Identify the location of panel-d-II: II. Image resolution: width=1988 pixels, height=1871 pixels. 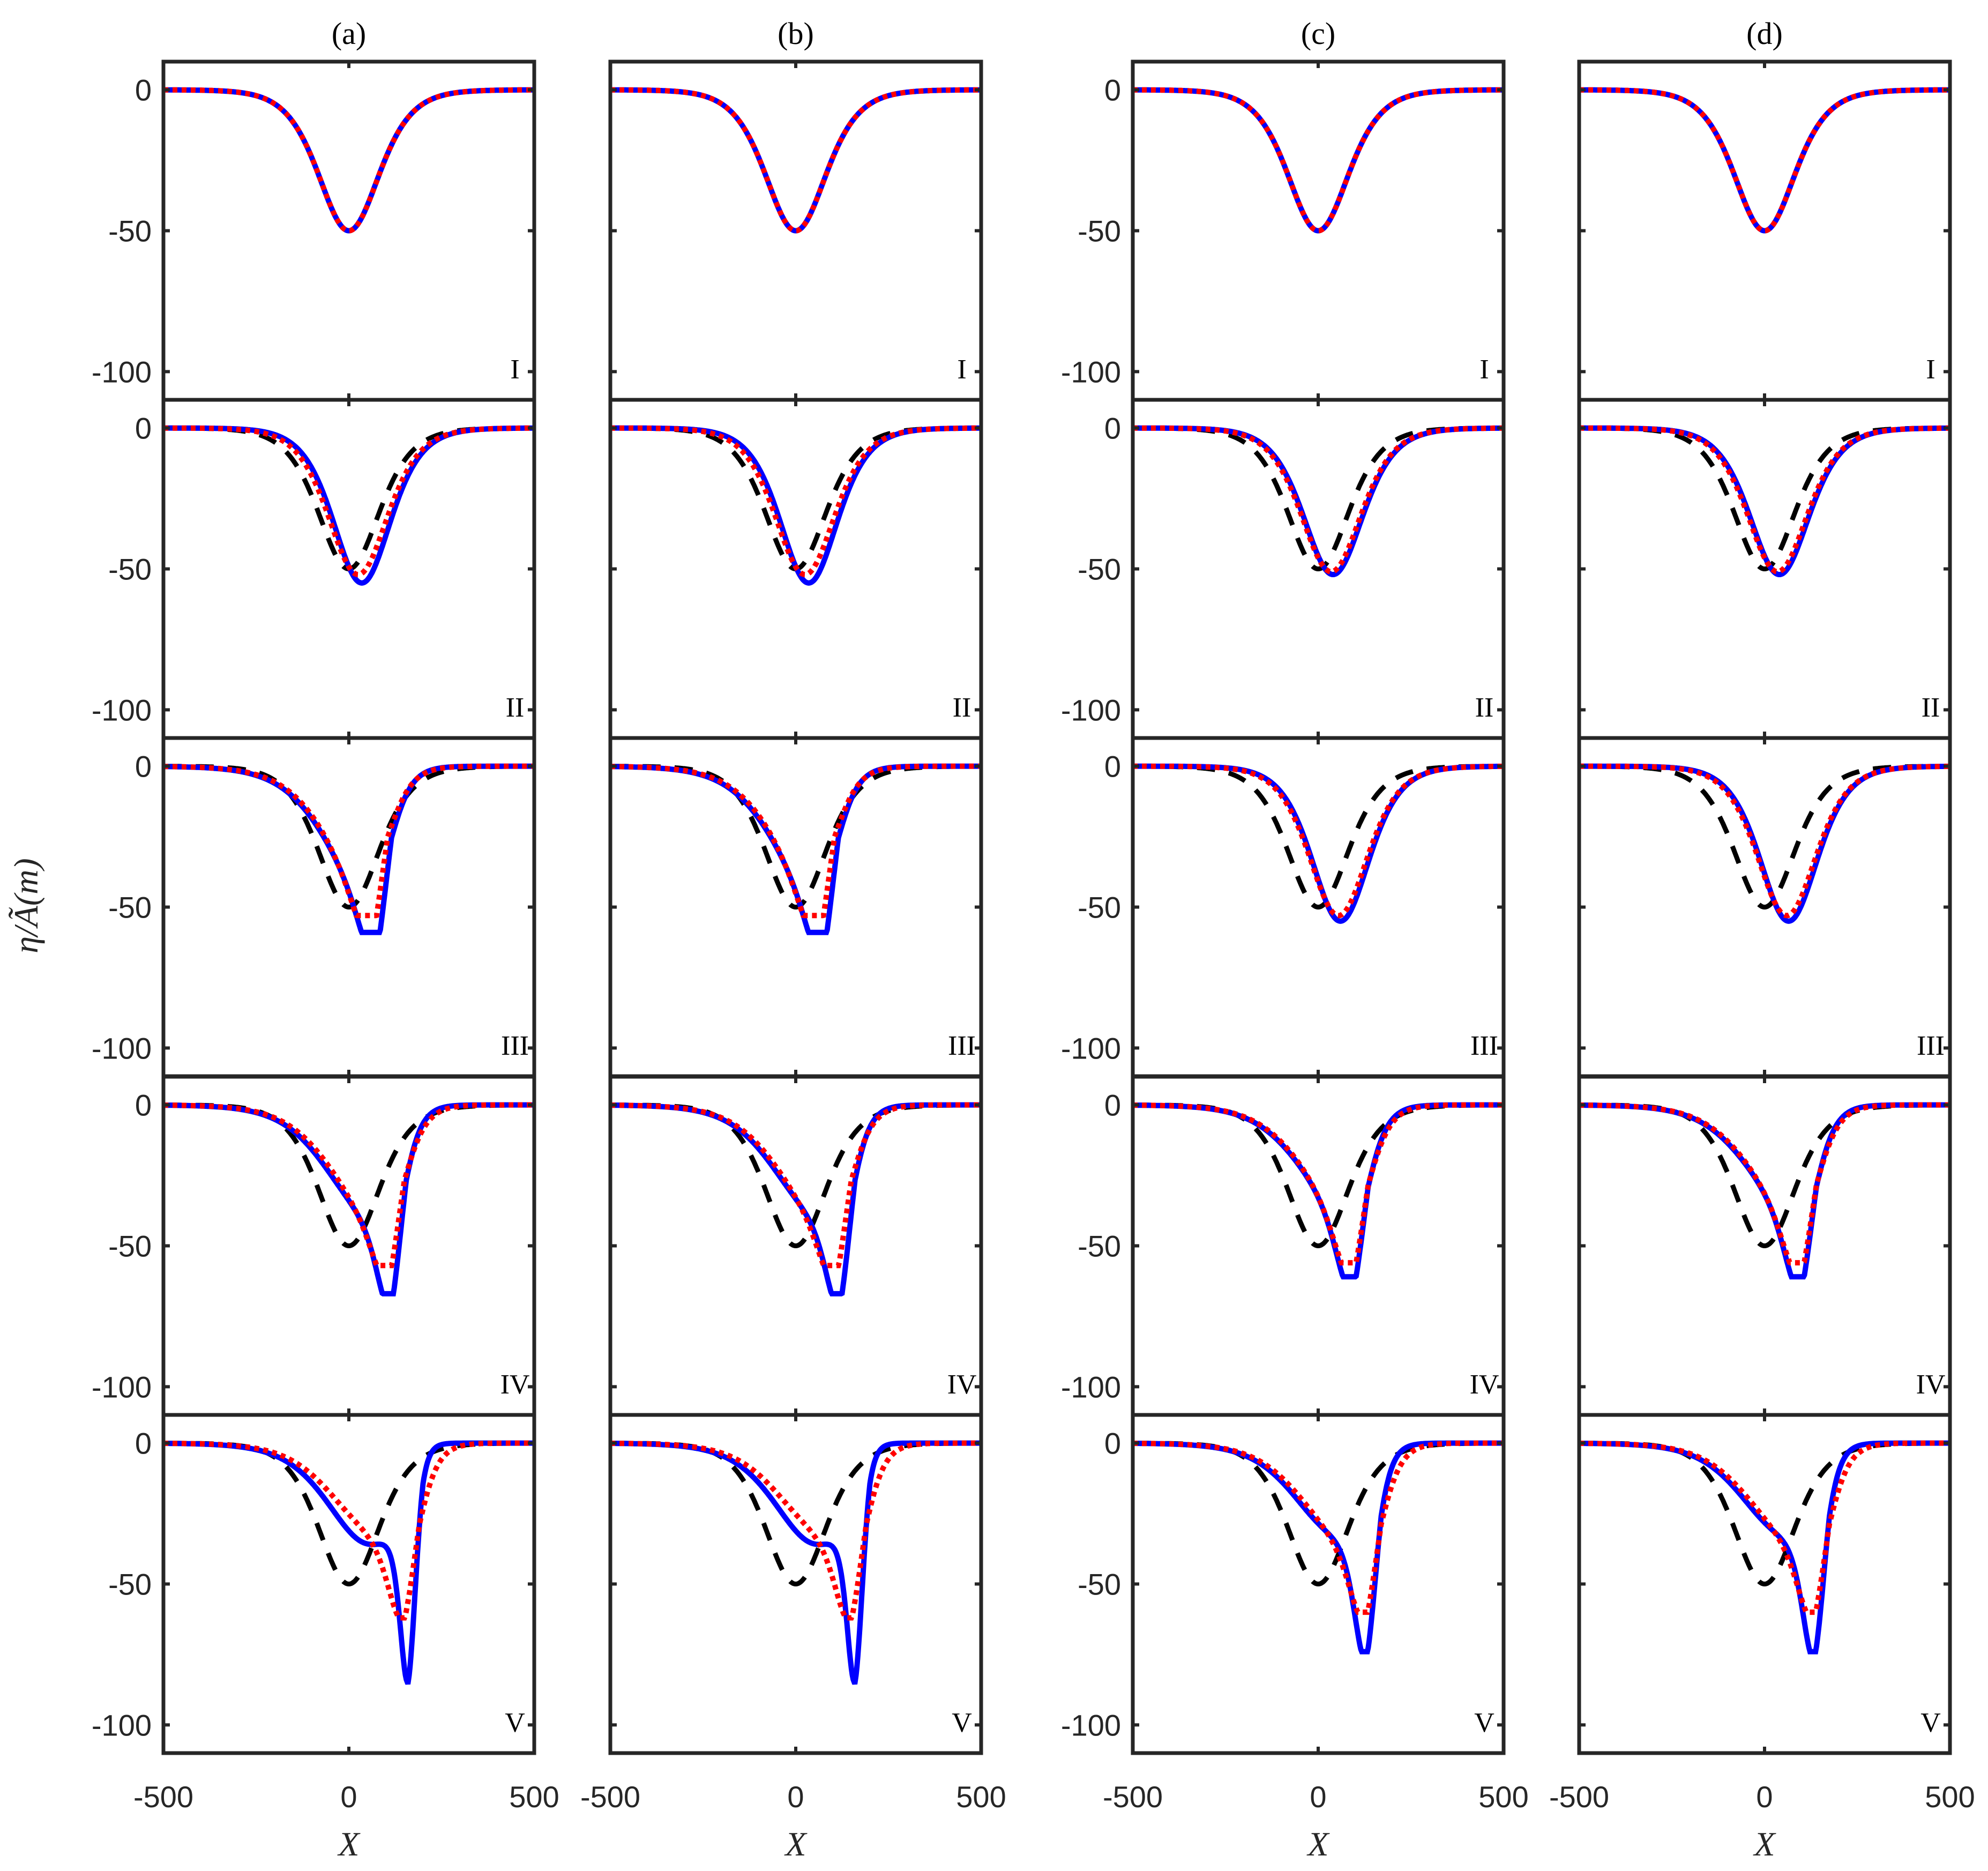
(1764, 569).